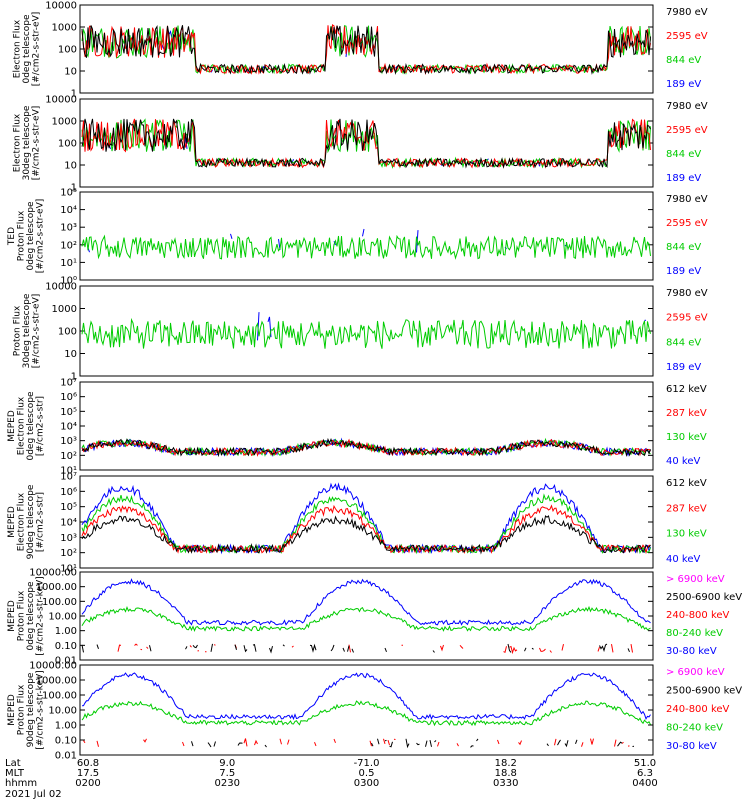  I want to click on y-axis-label: TED, so click(12, 236).